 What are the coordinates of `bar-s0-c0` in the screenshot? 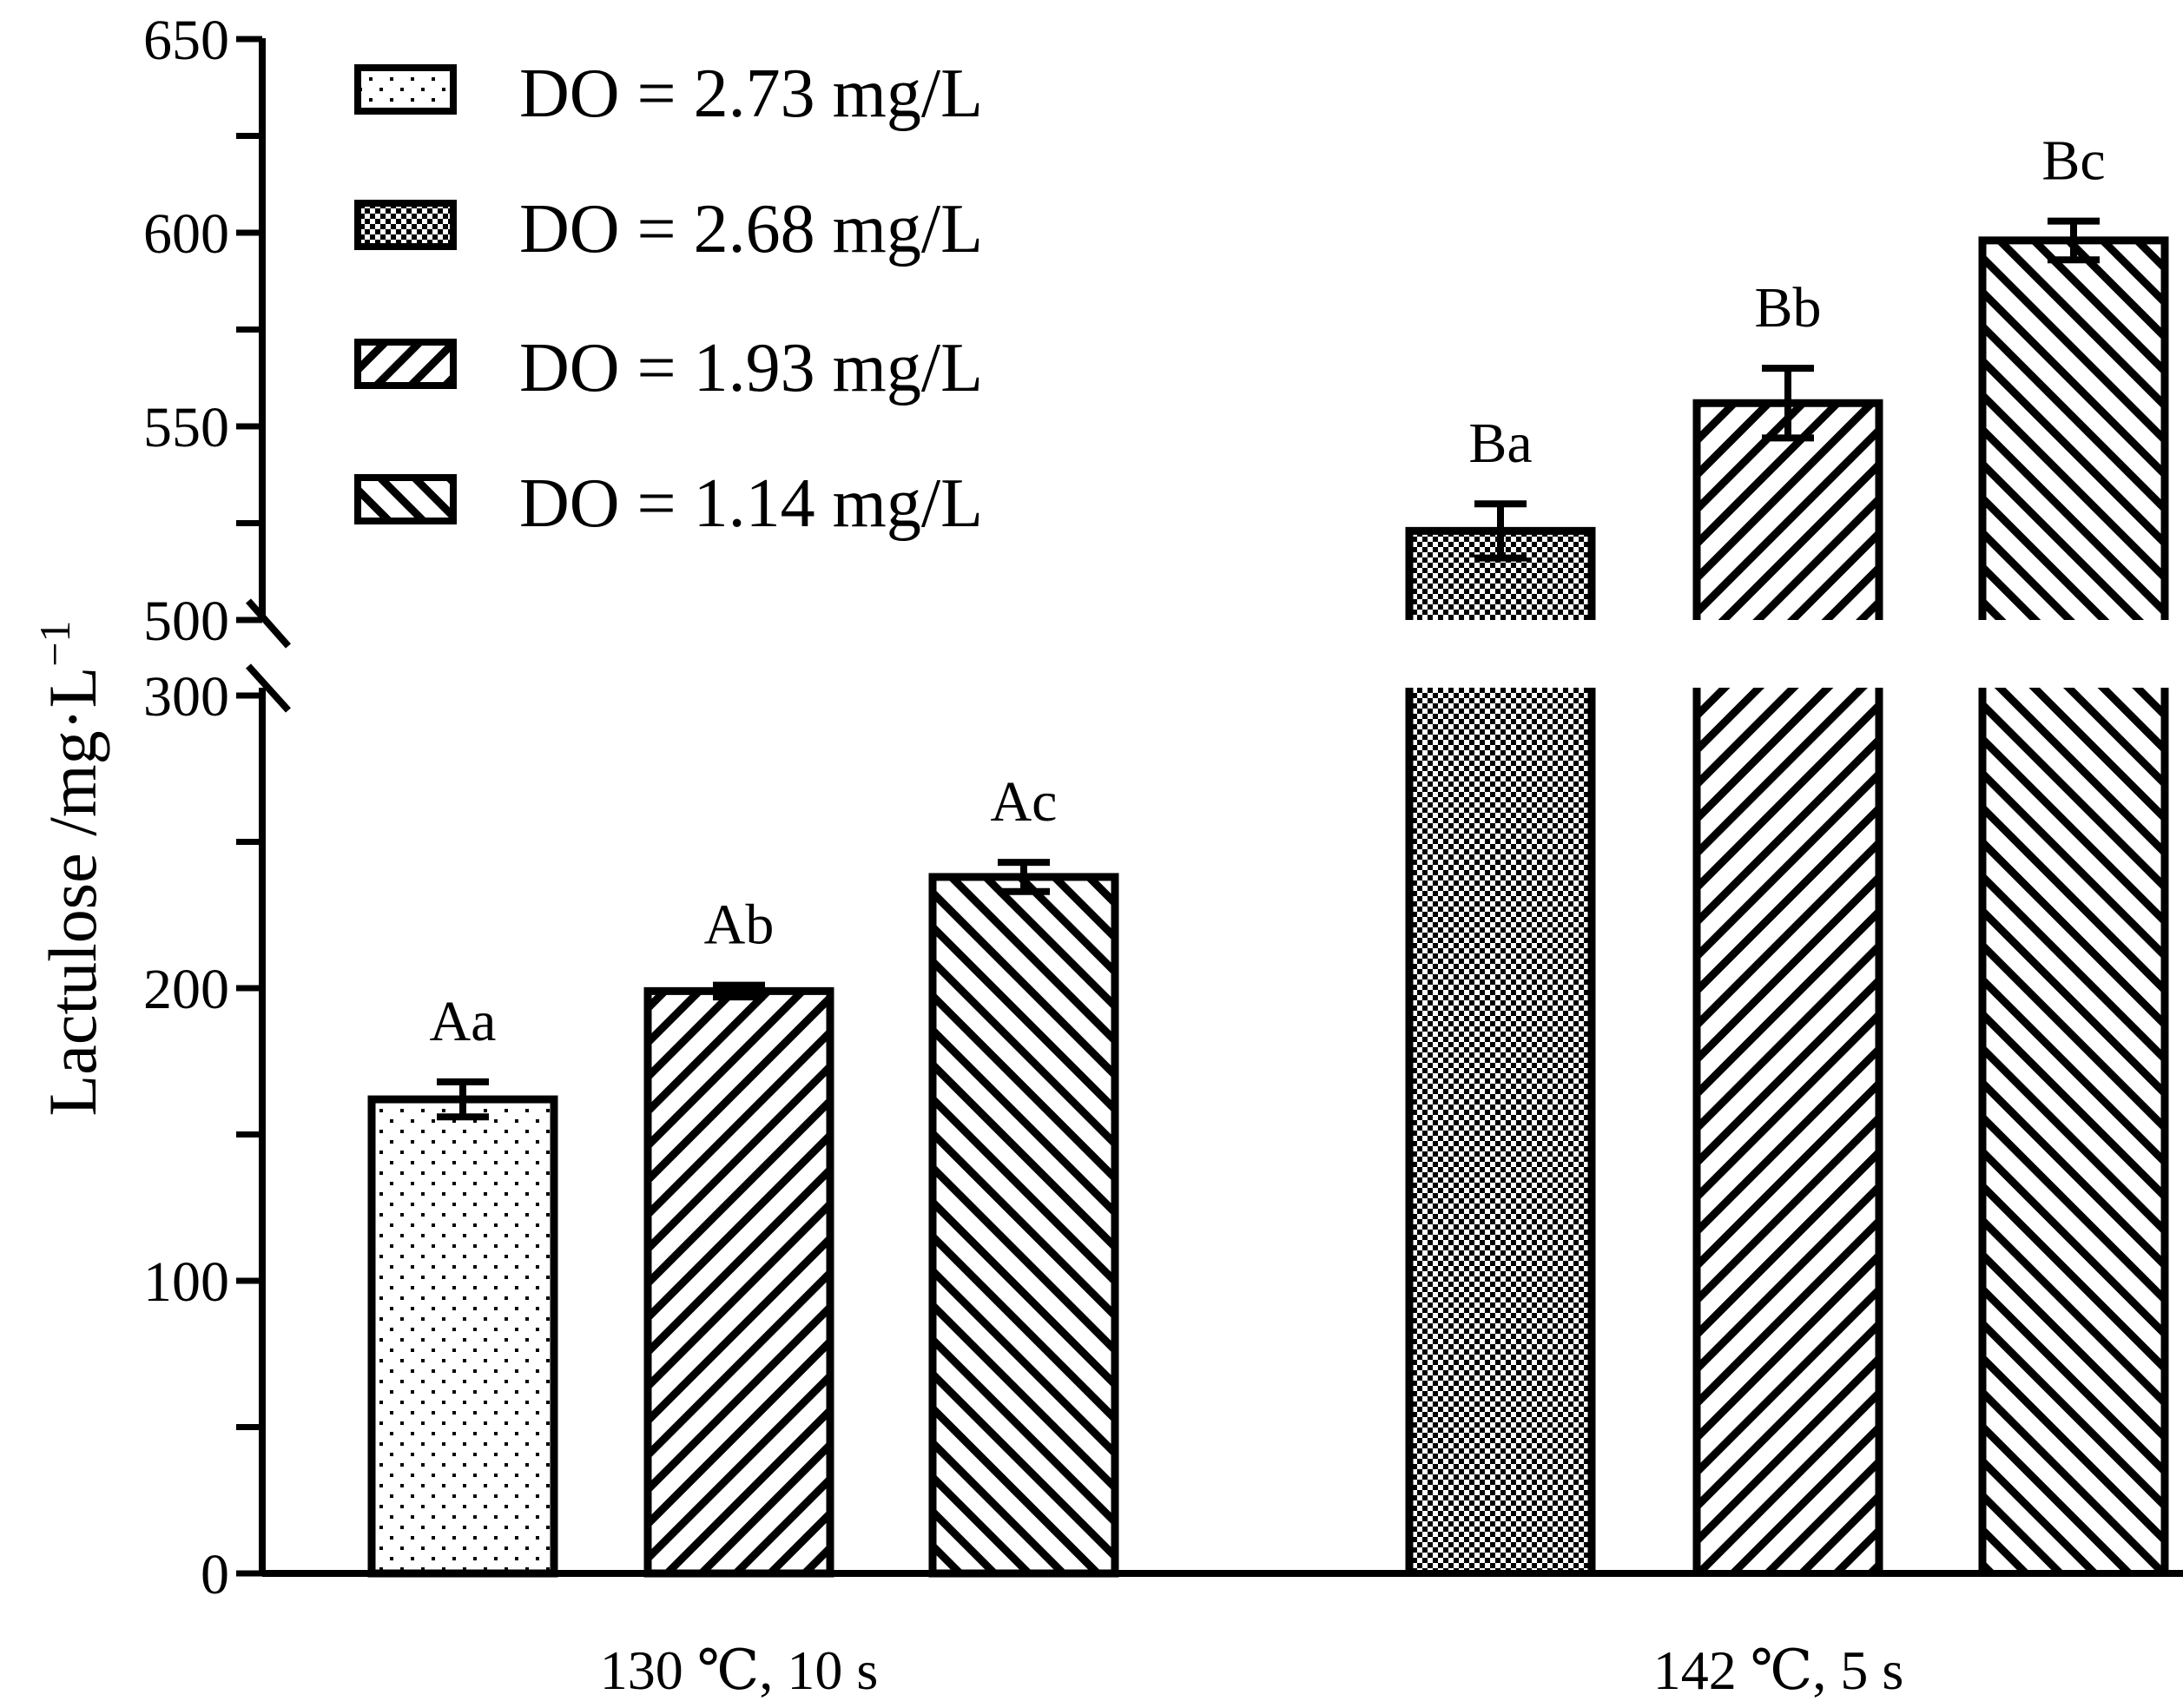 It's located at (462, 1336).